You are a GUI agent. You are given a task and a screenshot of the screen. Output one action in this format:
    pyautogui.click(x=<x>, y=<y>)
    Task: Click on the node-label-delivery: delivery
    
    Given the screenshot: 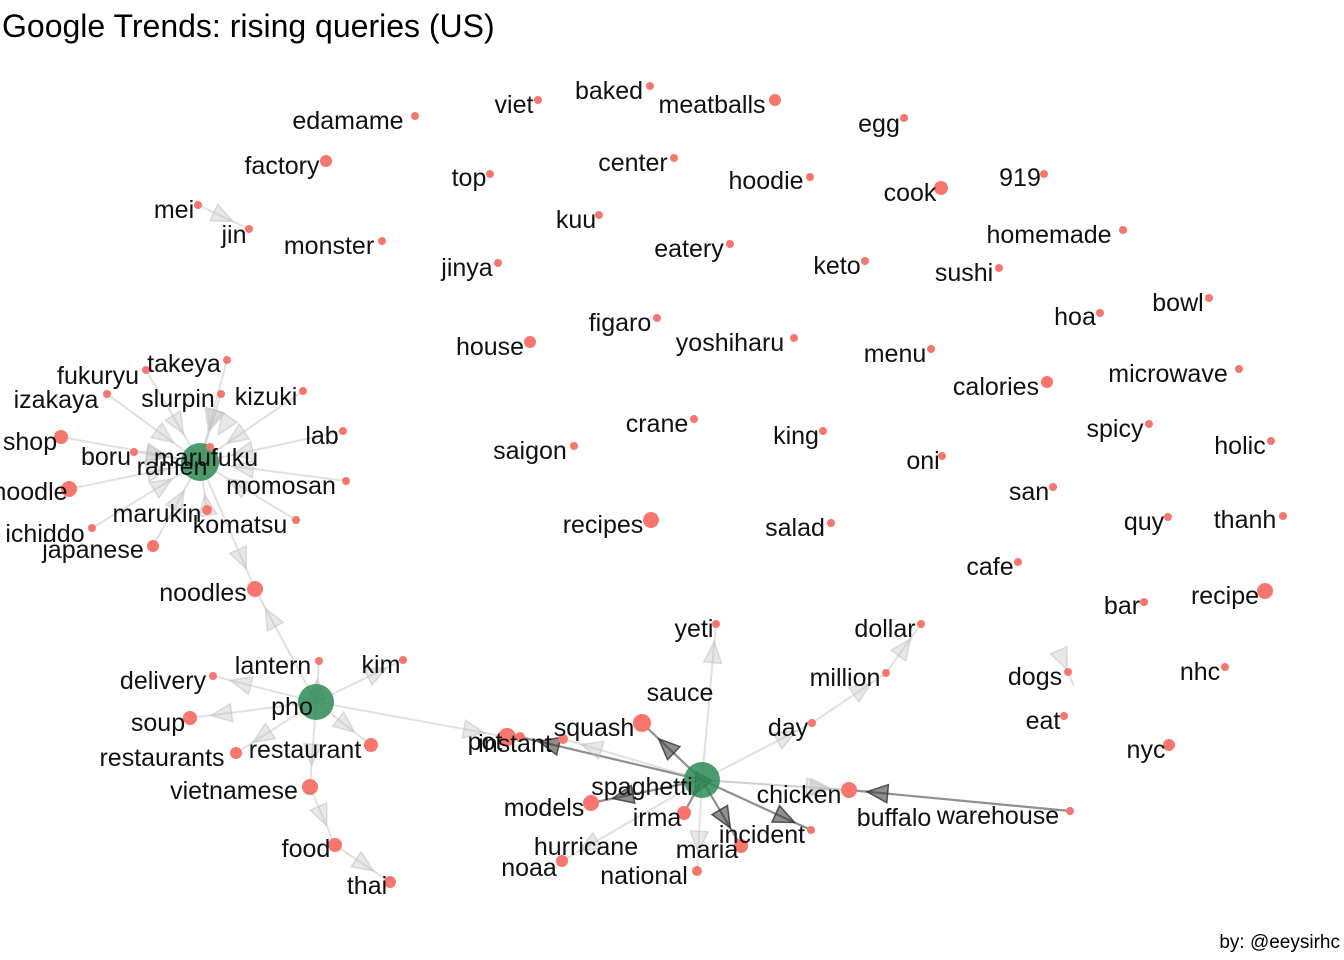 What is the action you would take?
    pyautogui.click(x=163, y=681)
    